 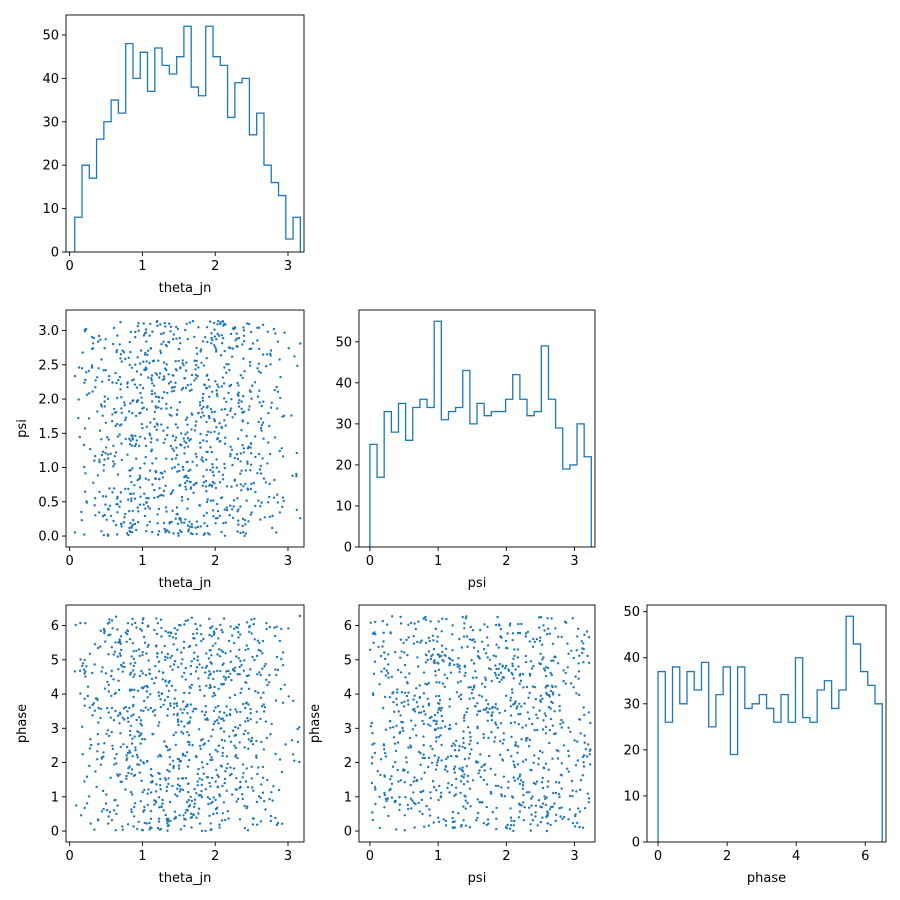 What do you see at coordinates (50, 122) in the screenshot?
I see `y-tick-label: 30` at bounding box center [50, 122].